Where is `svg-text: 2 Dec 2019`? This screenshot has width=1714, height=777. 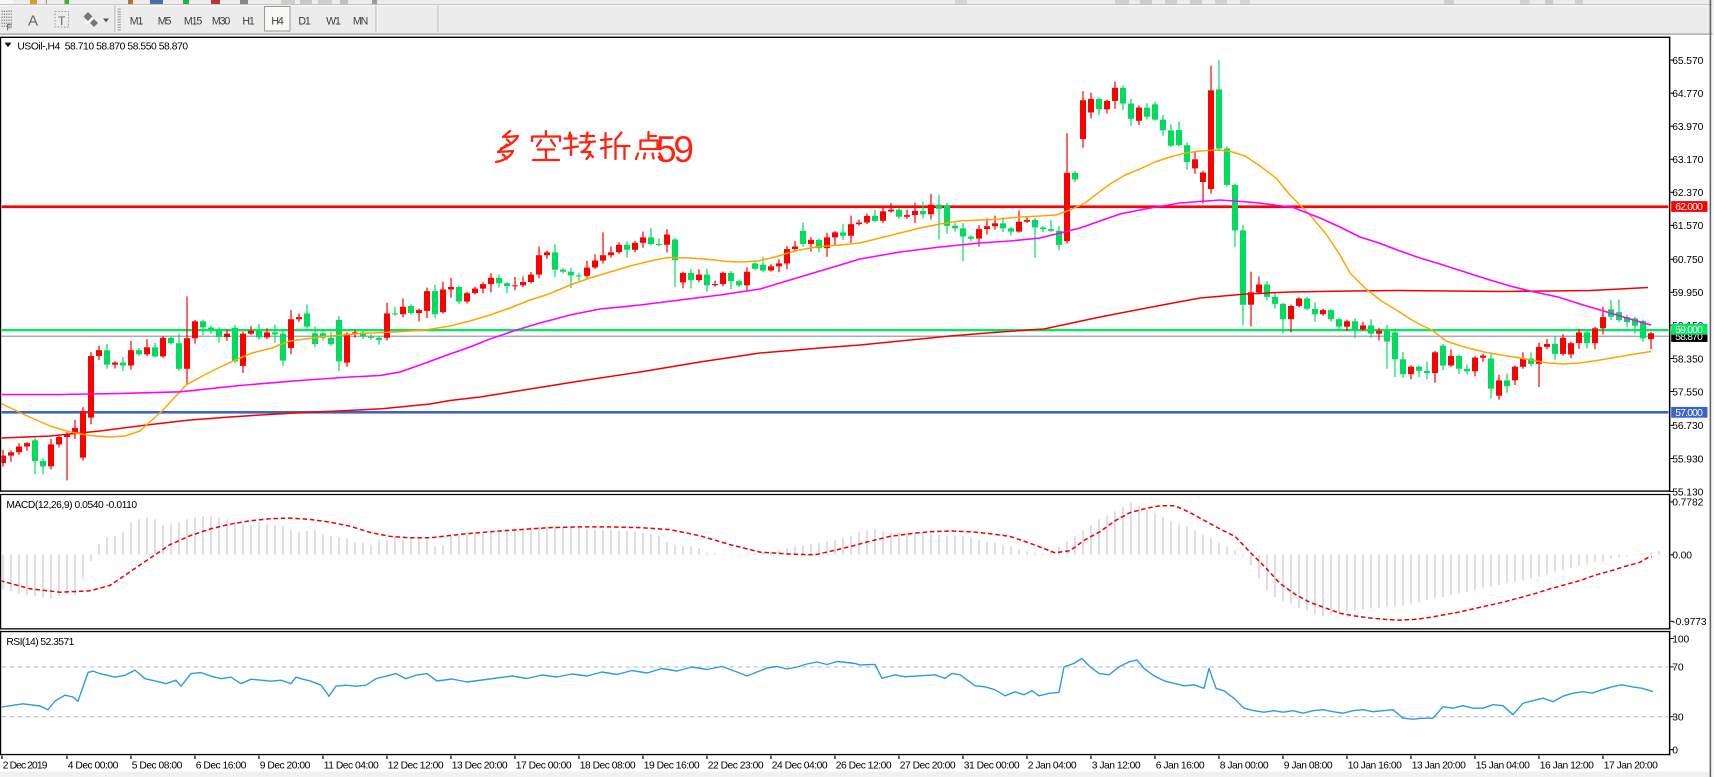 svg-text: 2 Dec 2019 is located at coordinates (25, 766).